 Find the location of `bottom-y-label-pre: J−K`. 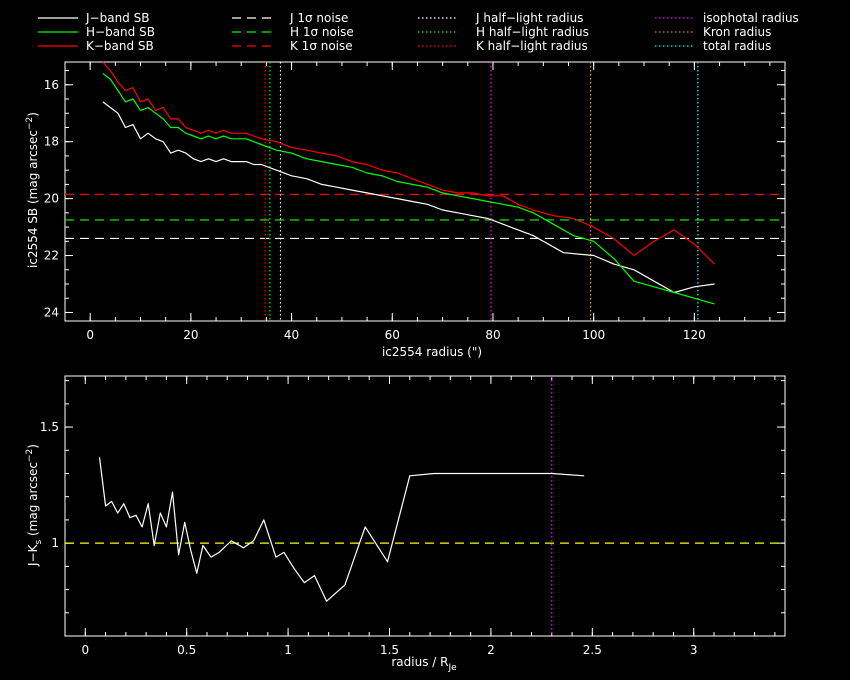

bottom-y-label-pre: J−K is located at coordinates (33, 555).